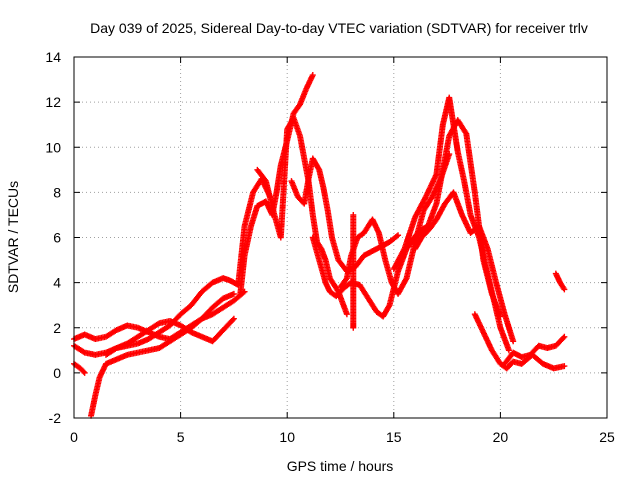  I want to click on x-tick-label: 10, so click(287, 437).